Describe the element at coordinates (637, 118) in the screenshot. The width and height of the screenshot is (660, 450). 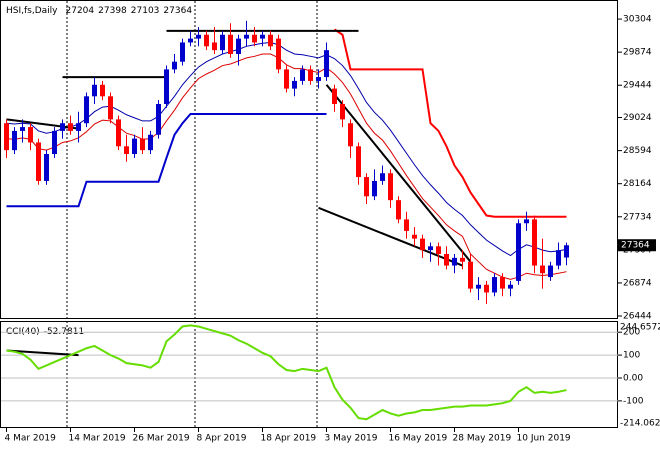
I see `y-tick-label: 29024` at that location.